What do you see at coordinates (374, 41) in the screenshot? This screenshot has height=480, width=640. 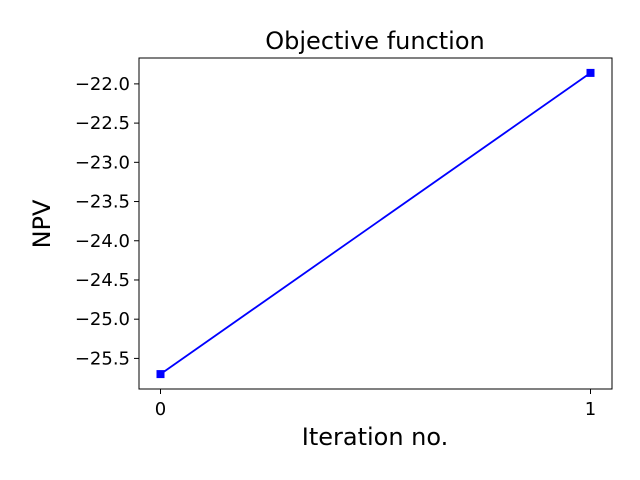 I see `chart-title: Objective function` at bounding box center [374, 41].